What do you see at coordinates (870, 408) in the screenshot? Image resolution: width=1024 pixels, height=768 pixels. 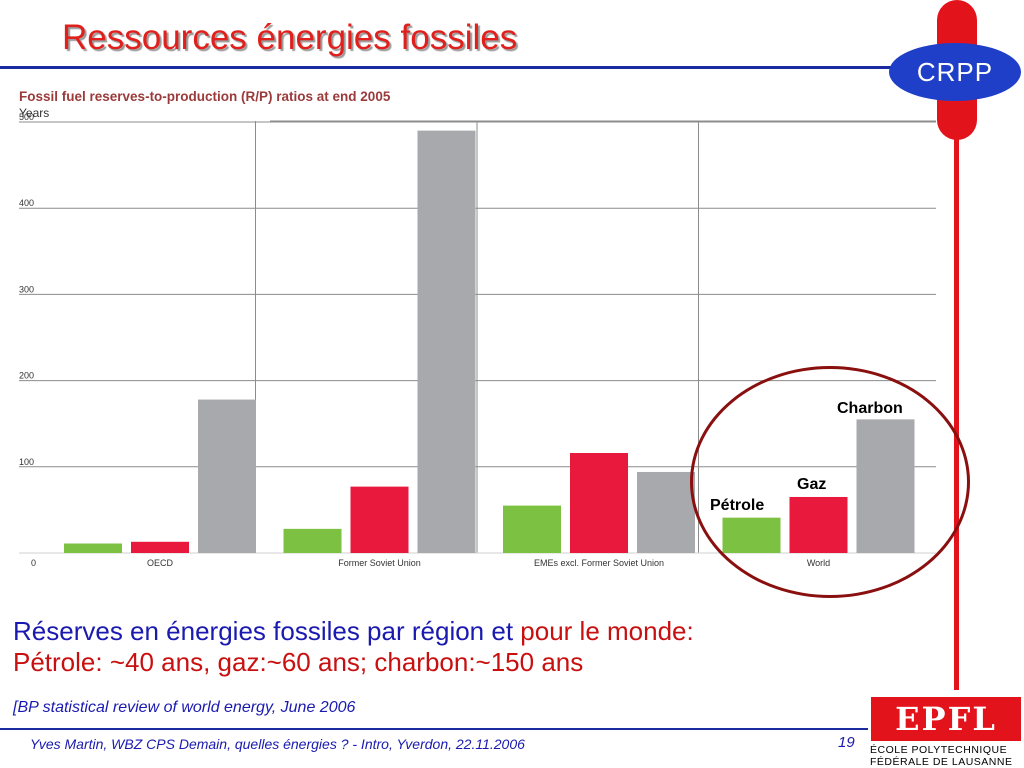 I see `charbon-annotation: Charbon` at bounding box center [870, 408].